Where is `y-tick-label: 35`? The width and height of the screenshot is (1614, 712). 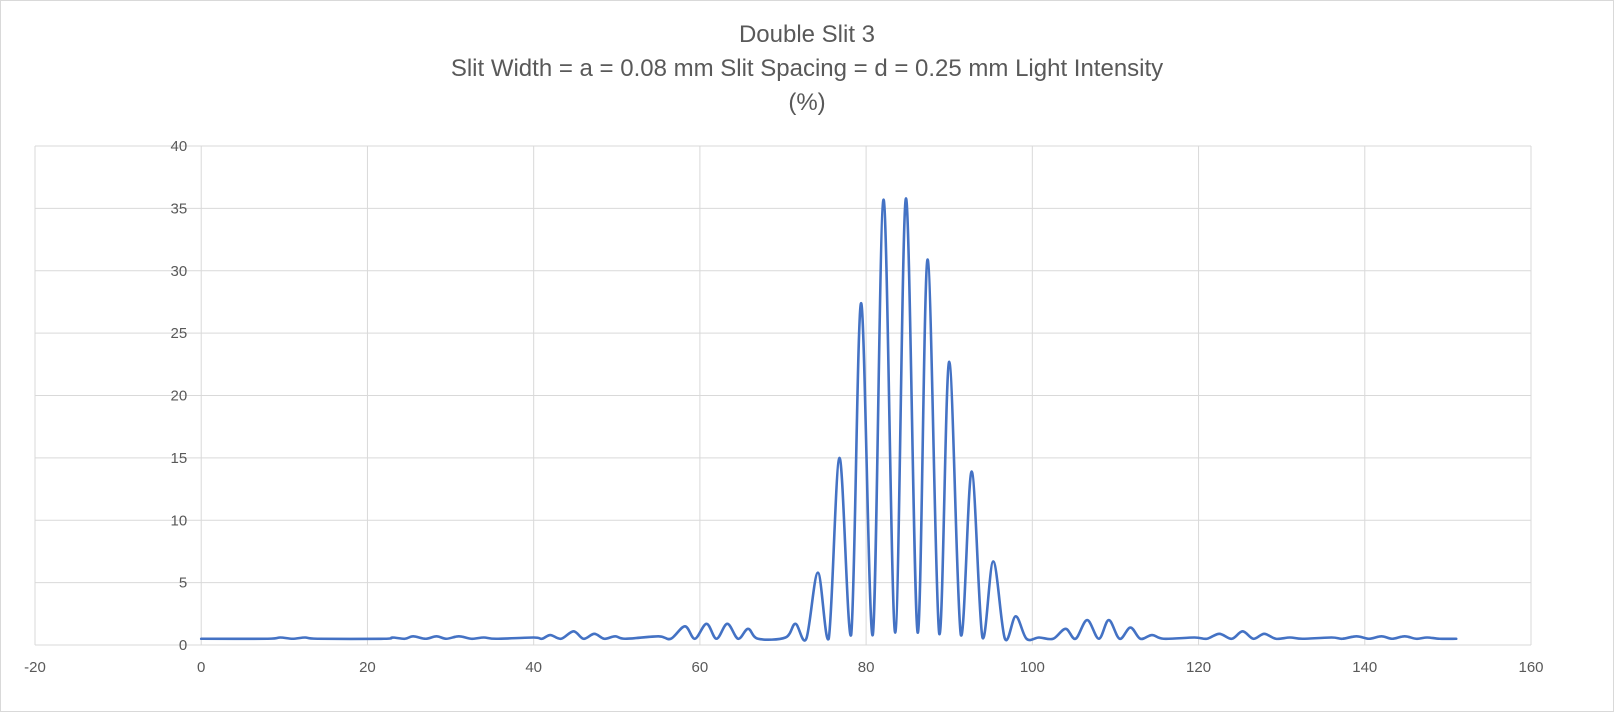
y-tick-label: 35 is located at coordinates (179, 208).